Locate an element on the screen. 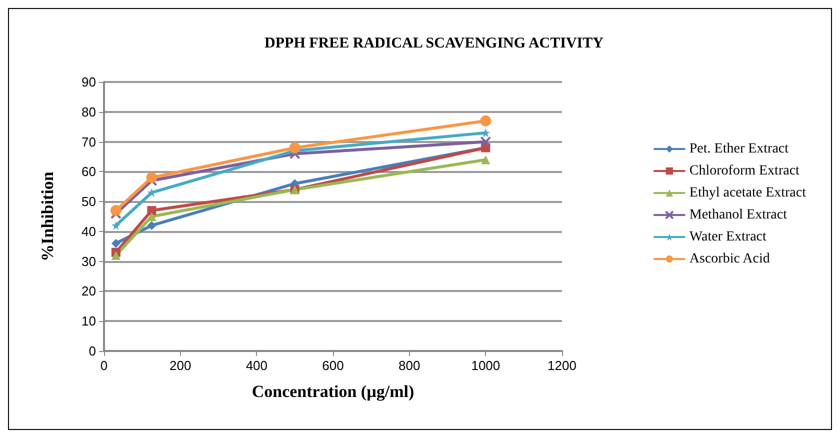 Image resolution: width=840 pixels, height=440 pixels. x-axis-title: Concentration (µg/ml) is located at coordinates (333, 391).